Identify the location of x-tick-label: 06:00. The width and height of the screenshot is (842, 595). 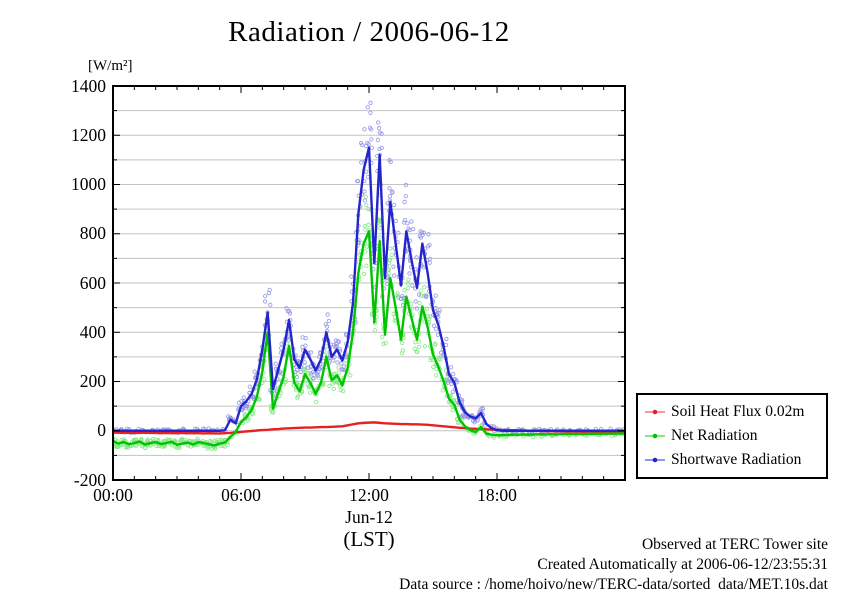
(241, 495).